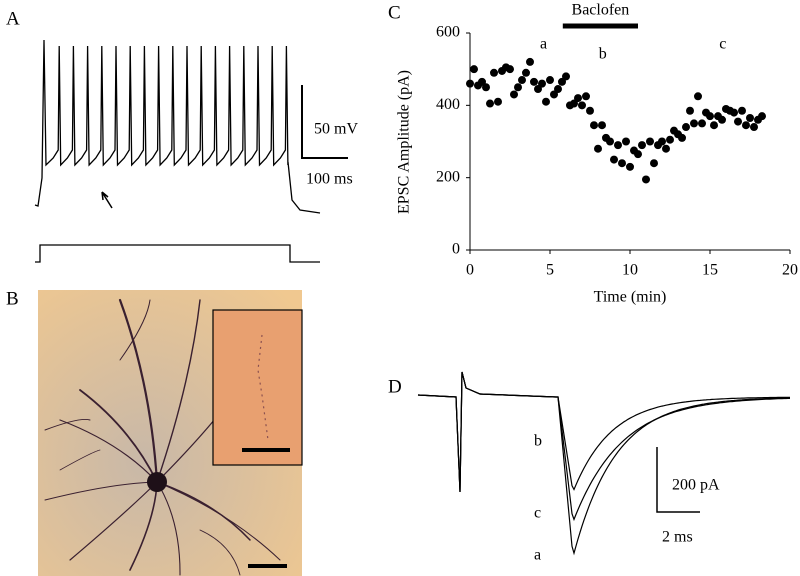  I want to click on scale-label: 100 ms, so click(329, 179).